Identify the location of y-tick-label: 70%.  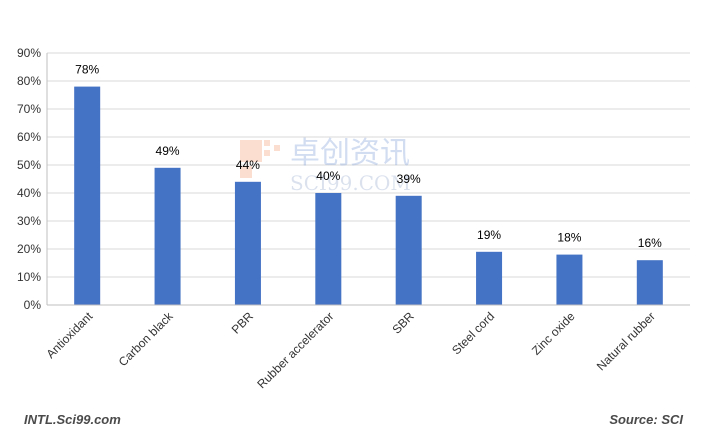
(29, 109).